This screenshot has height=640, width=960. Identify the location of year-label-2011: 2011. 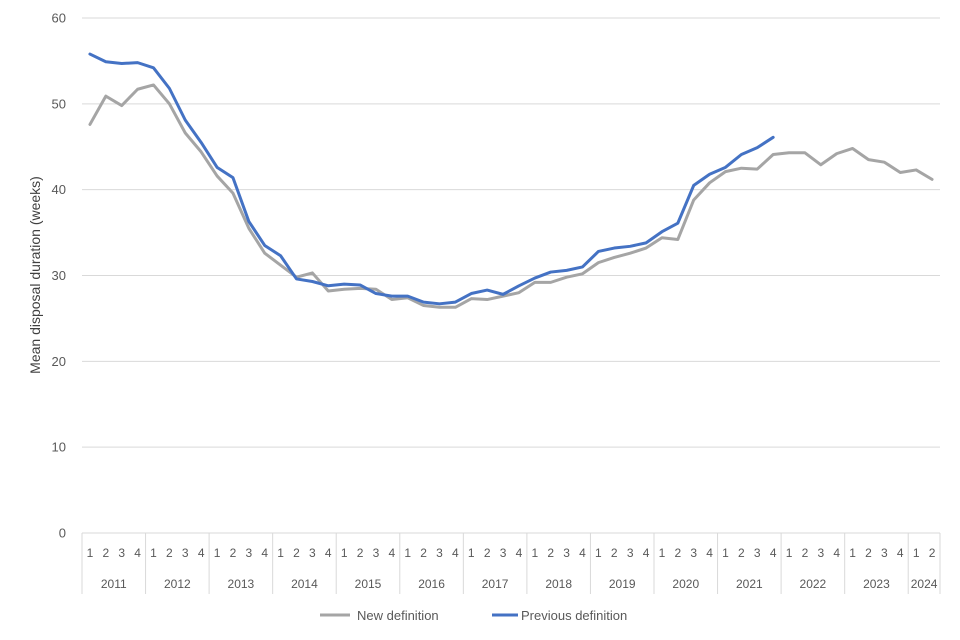
(114, 584).